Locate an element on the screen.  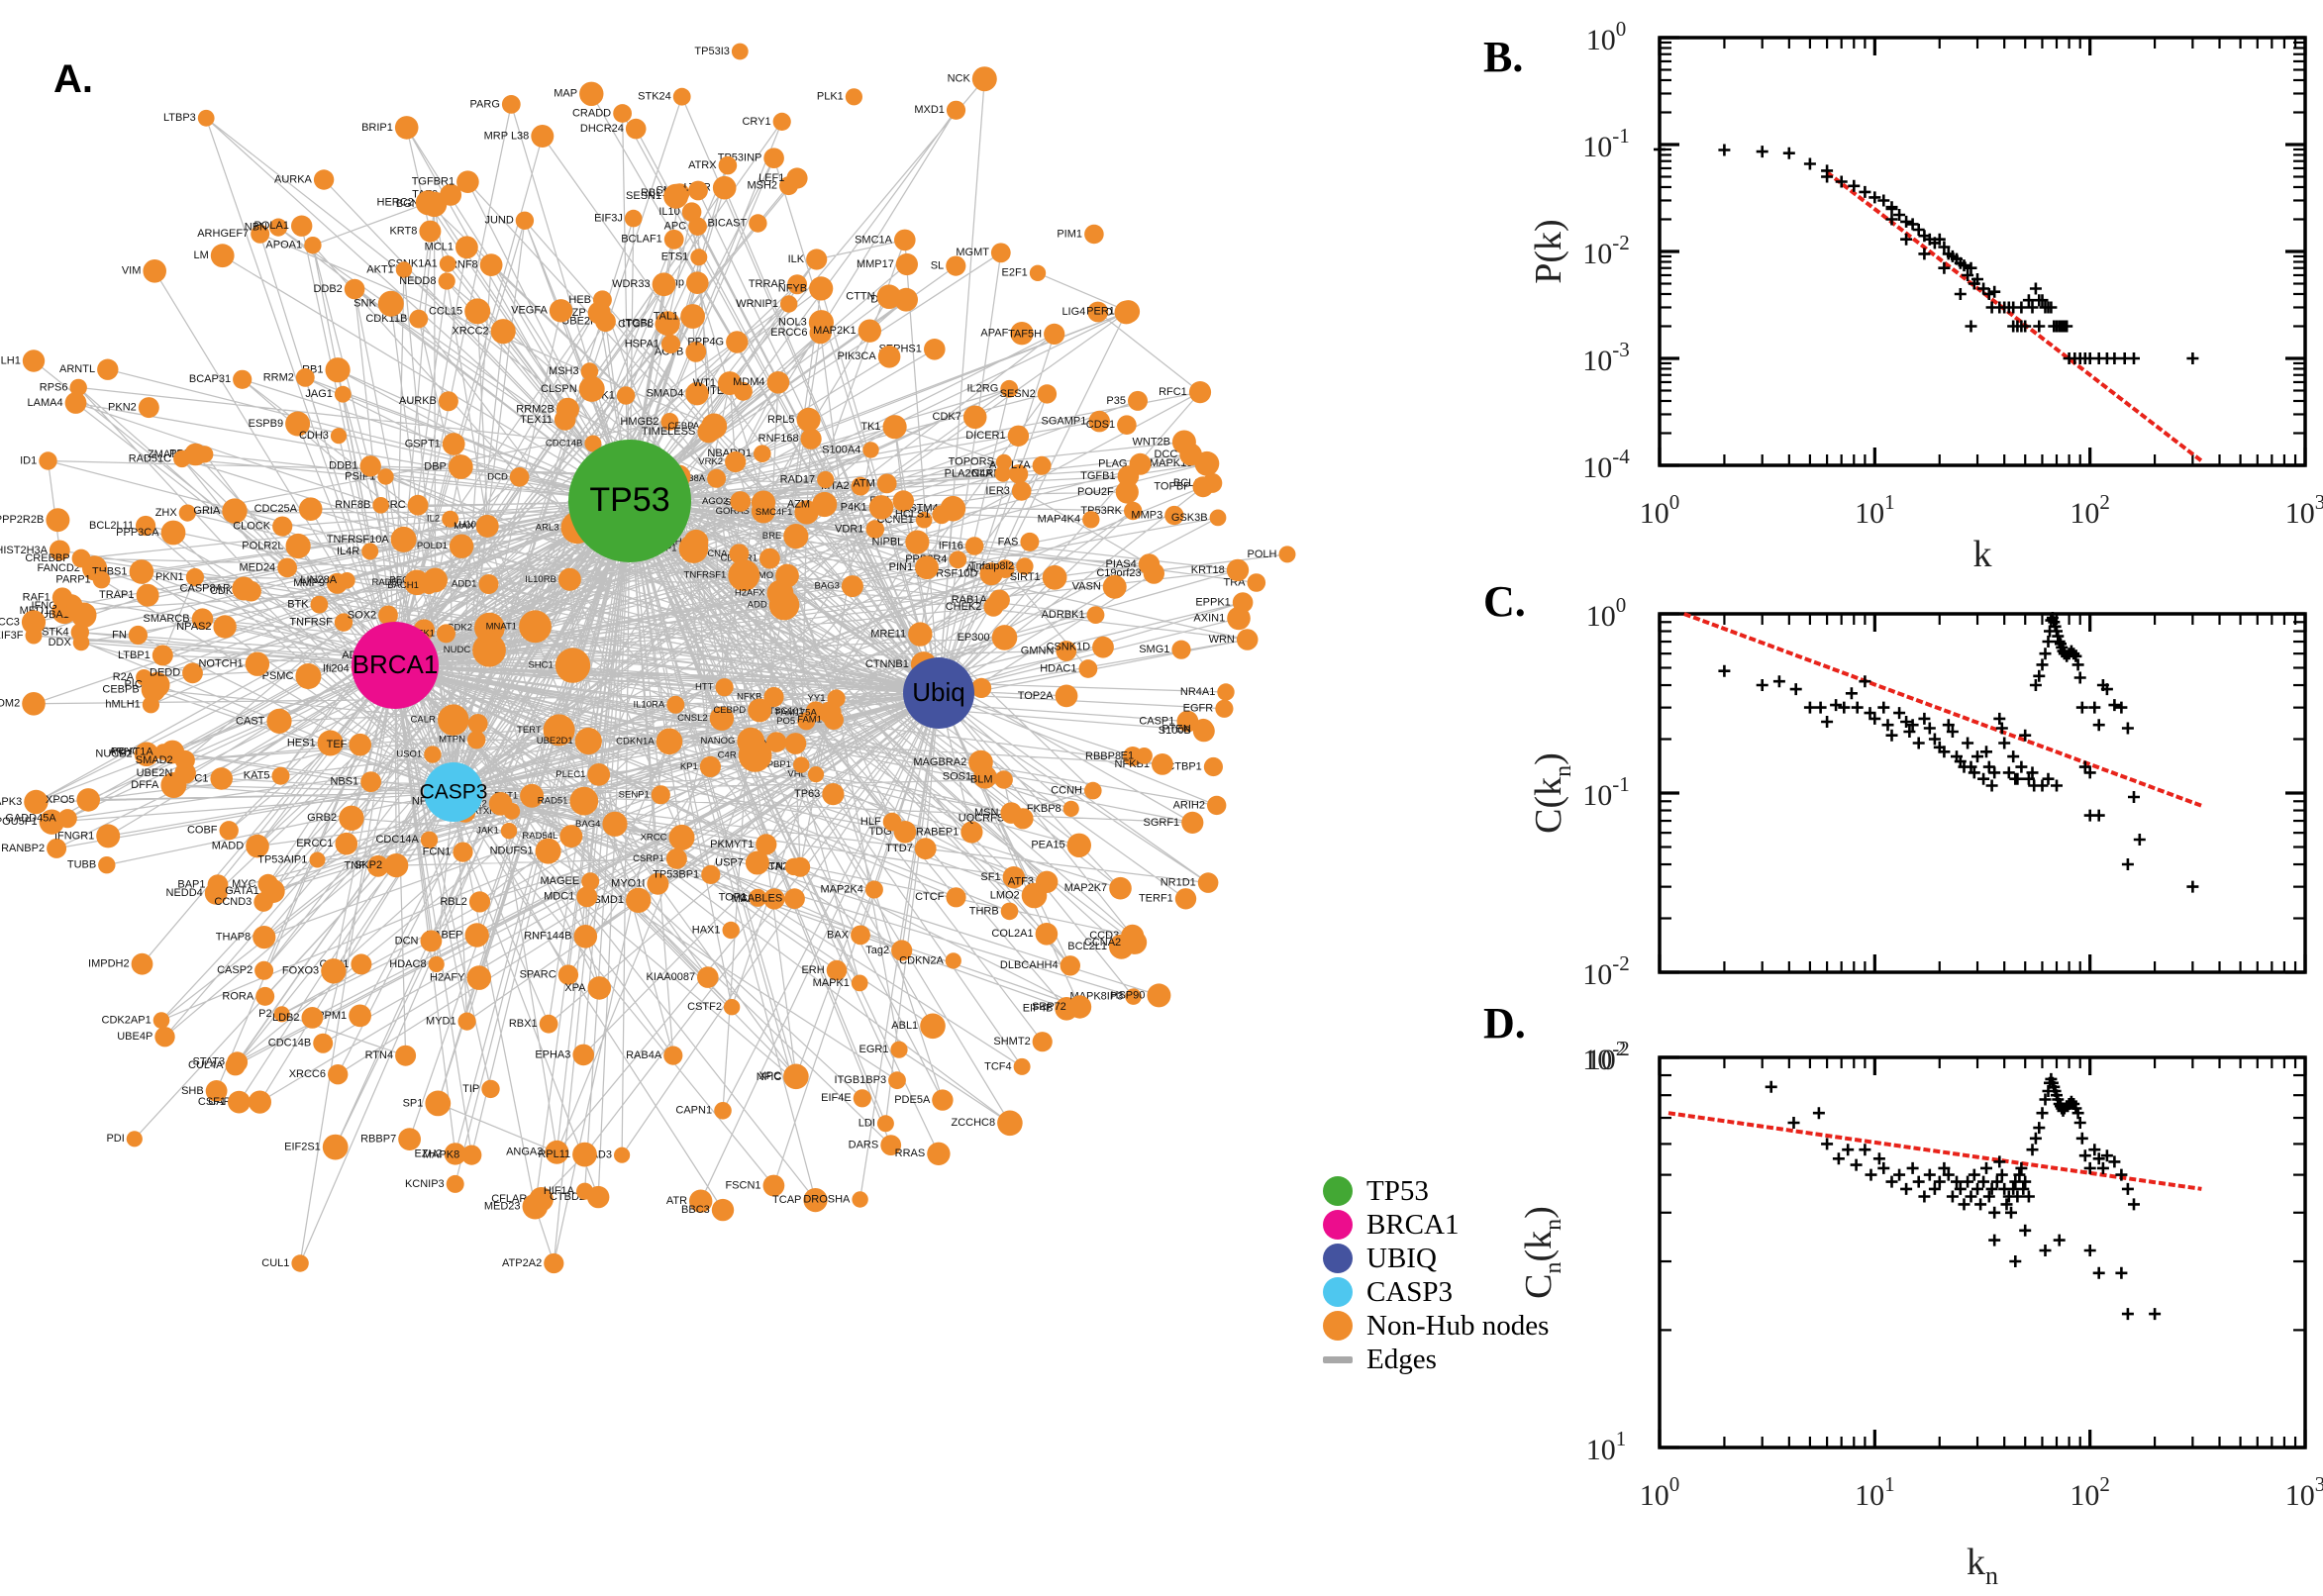
hub-node-casp3 is located at coordinates (453, 792).